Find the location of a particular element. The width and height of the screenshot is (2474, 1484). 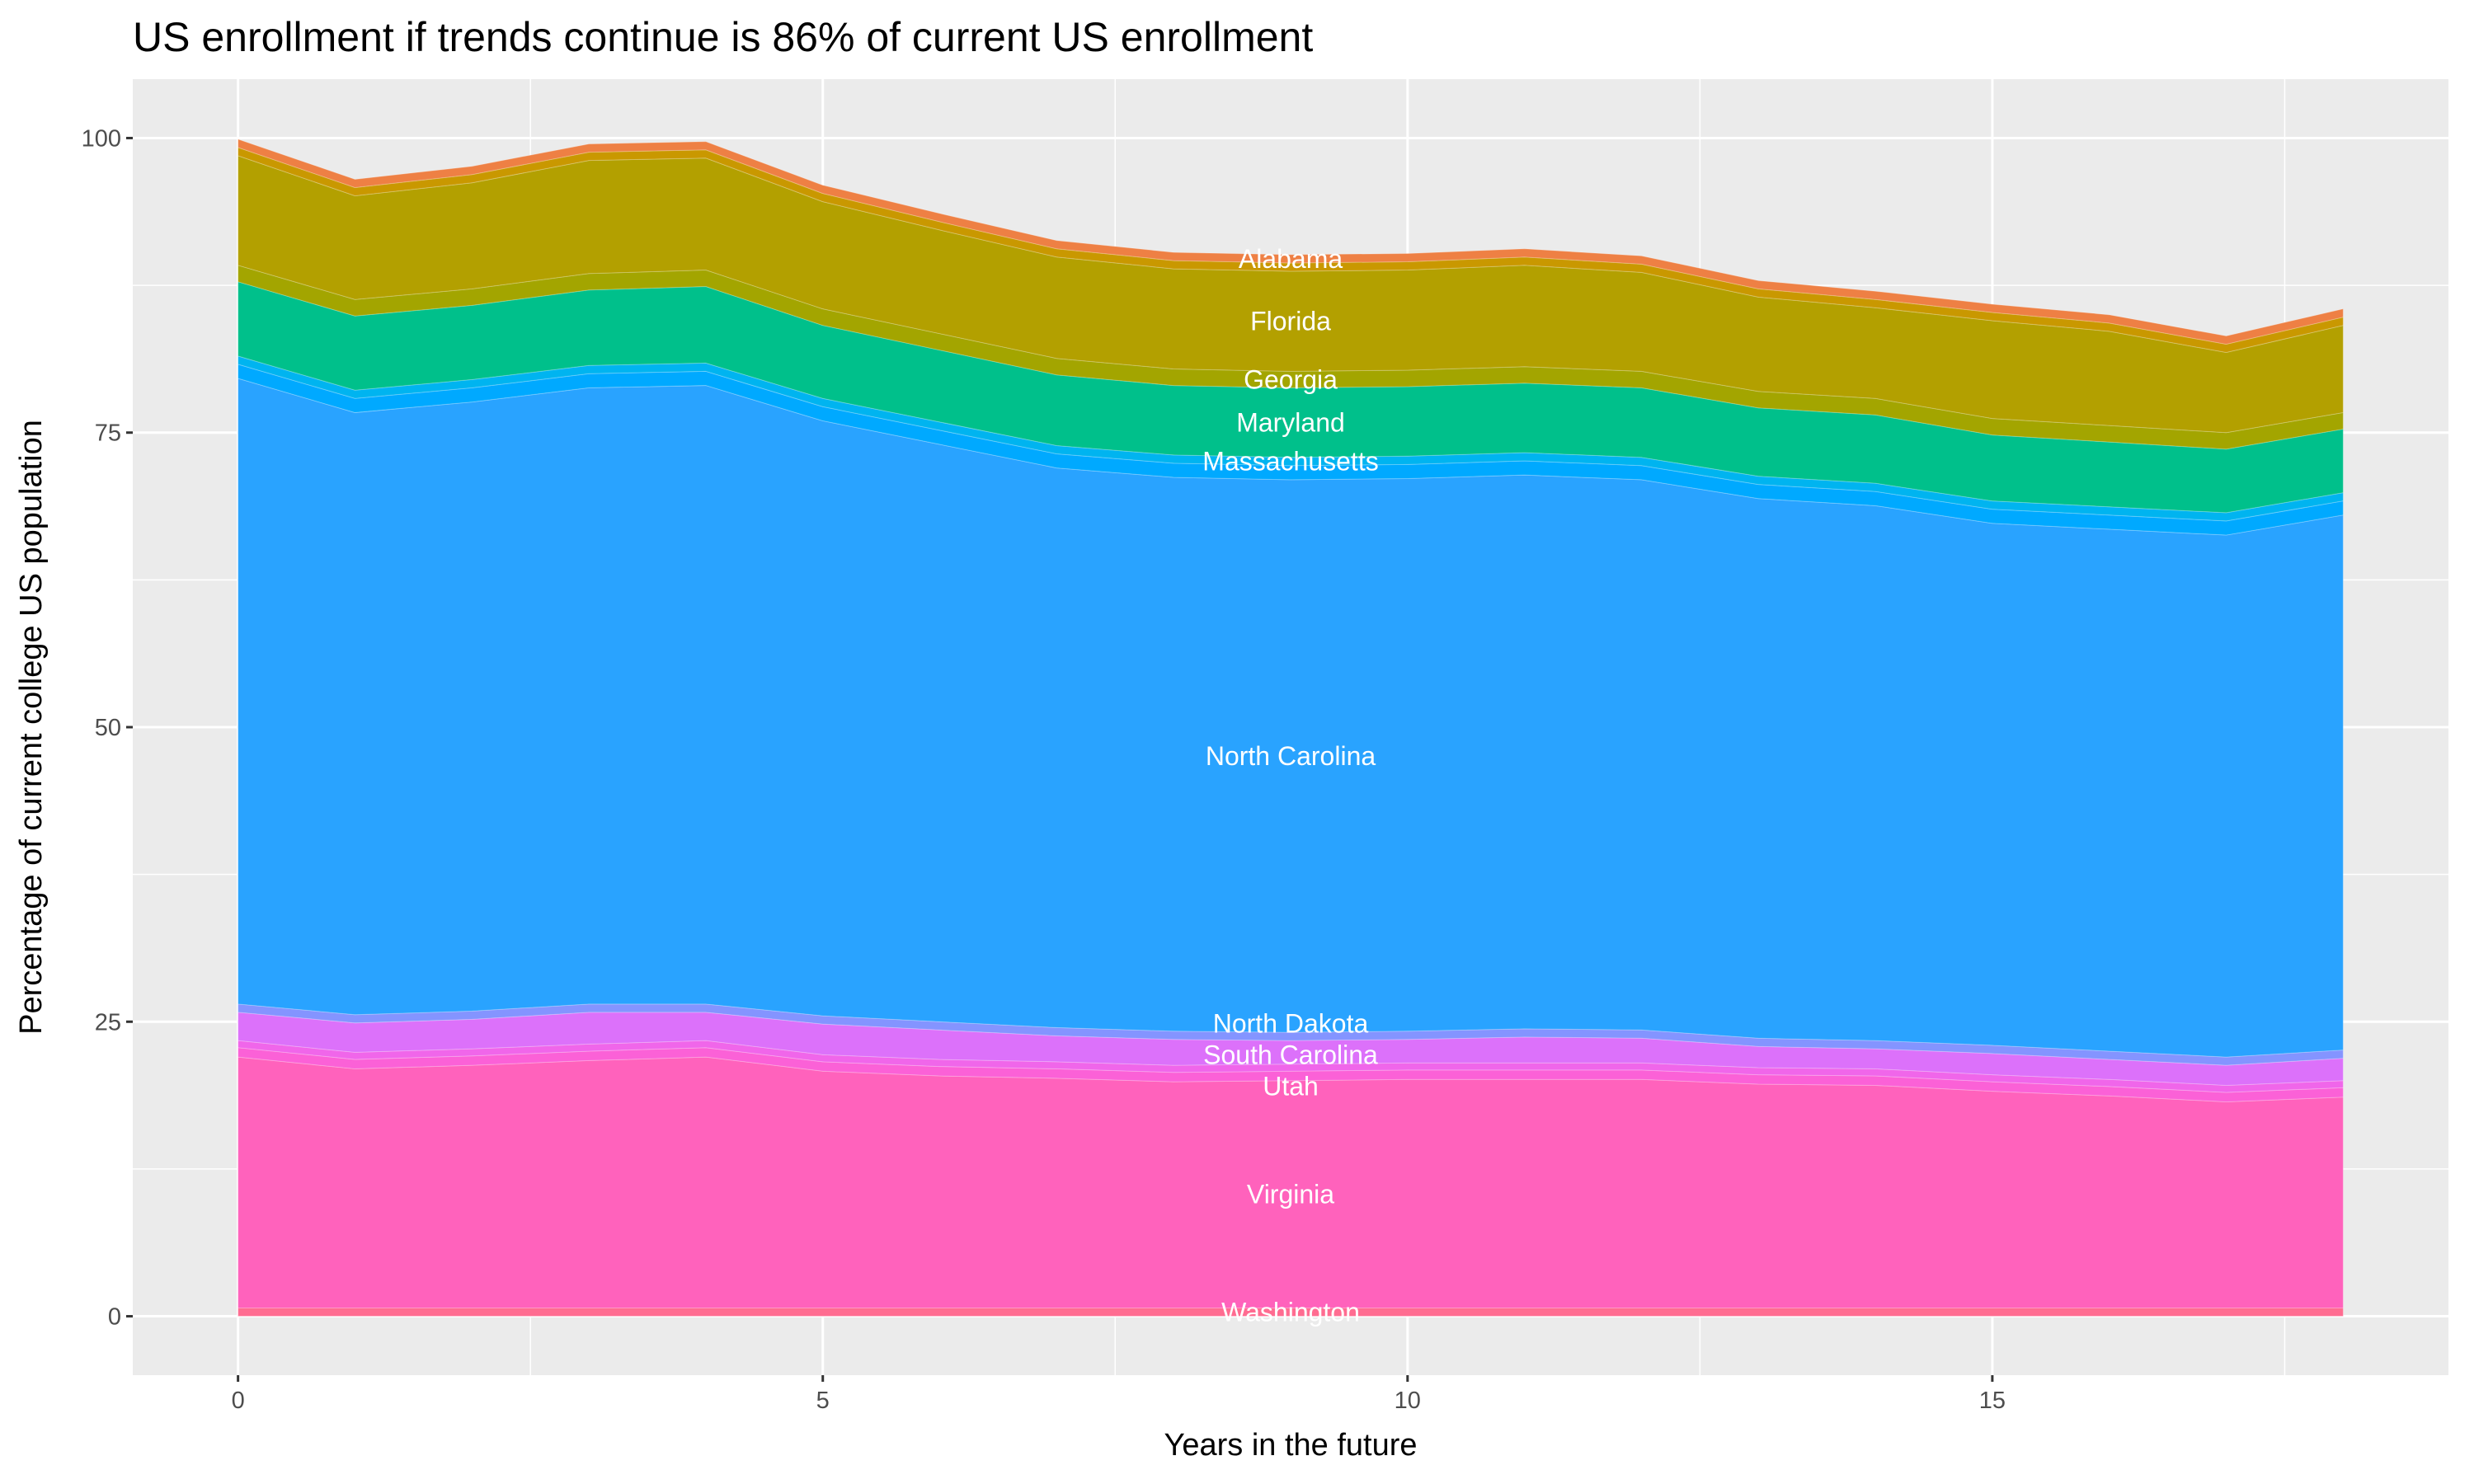

x-axis-title: Years in the future is located at coordinates (1290, 1445).